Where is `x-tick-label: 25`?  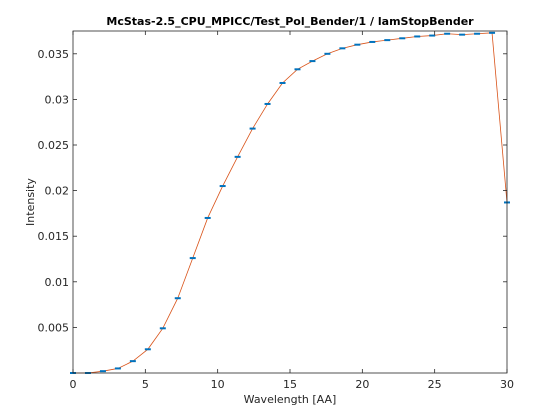
x-tick-label: 25 is located at coordinates (435, 384).